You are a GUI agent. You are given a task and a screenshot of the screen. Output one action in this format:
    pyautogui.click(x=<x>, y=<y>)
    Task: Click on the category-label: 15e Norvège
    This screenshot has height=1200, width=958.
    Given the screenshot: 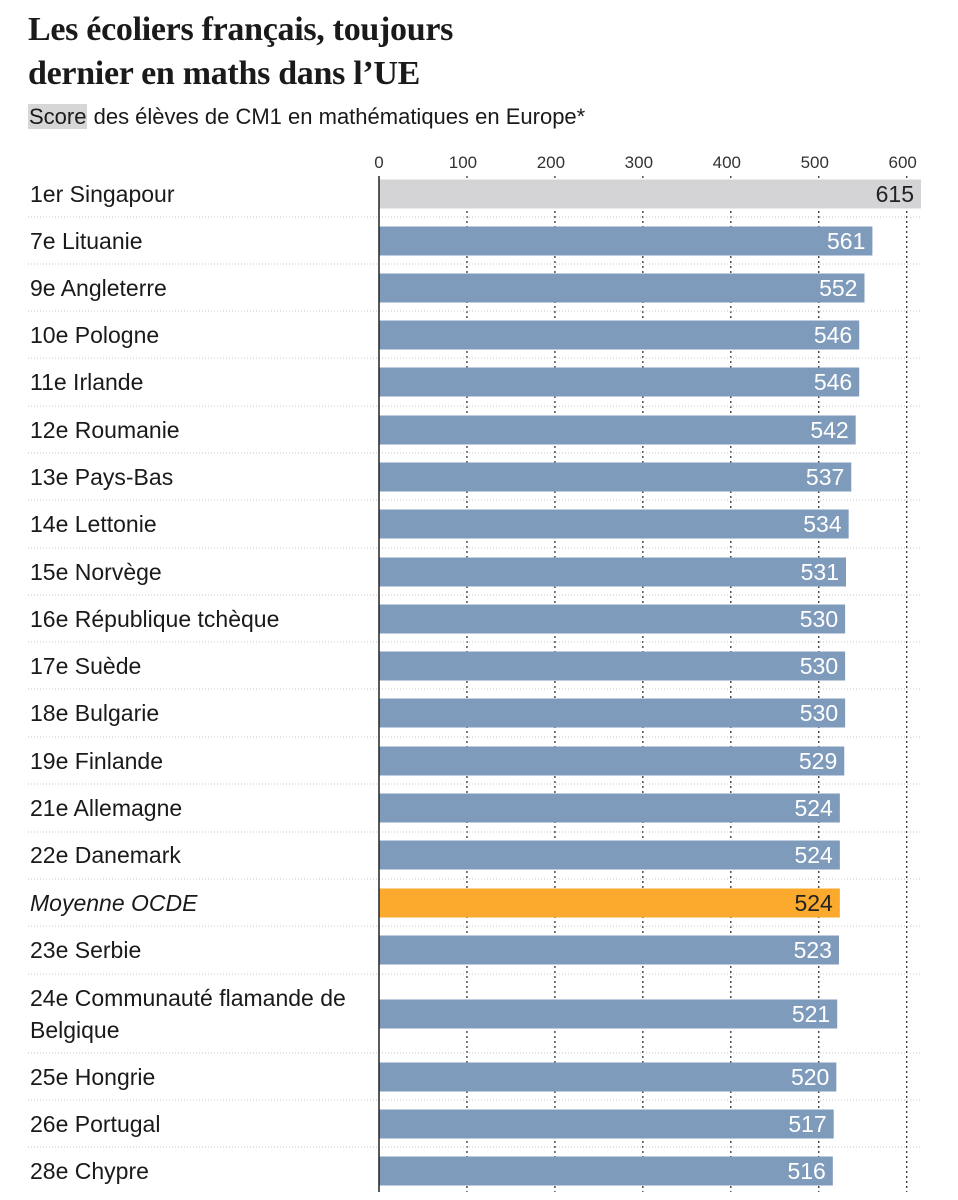 What is the action you would take?
    pyautogui.click(x=96, y=572)
    